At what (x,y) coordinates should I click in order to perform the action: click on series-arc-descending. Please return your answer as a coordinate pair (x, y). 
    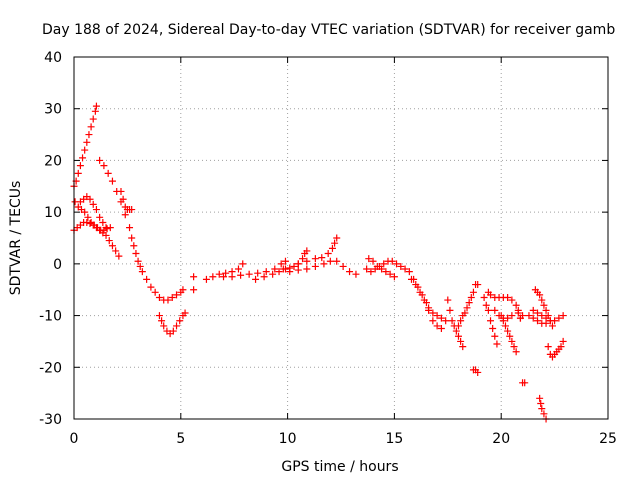
    Looking at the image, I should click on (141, 230).